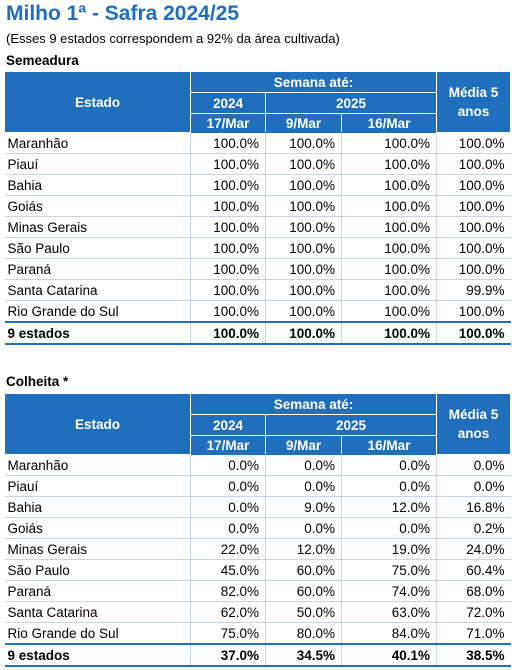  What do you see at coordinates (313, 404) in the screenshot?
I see `semana-ate-header: Semana até:` at bounding box center [313, 404].